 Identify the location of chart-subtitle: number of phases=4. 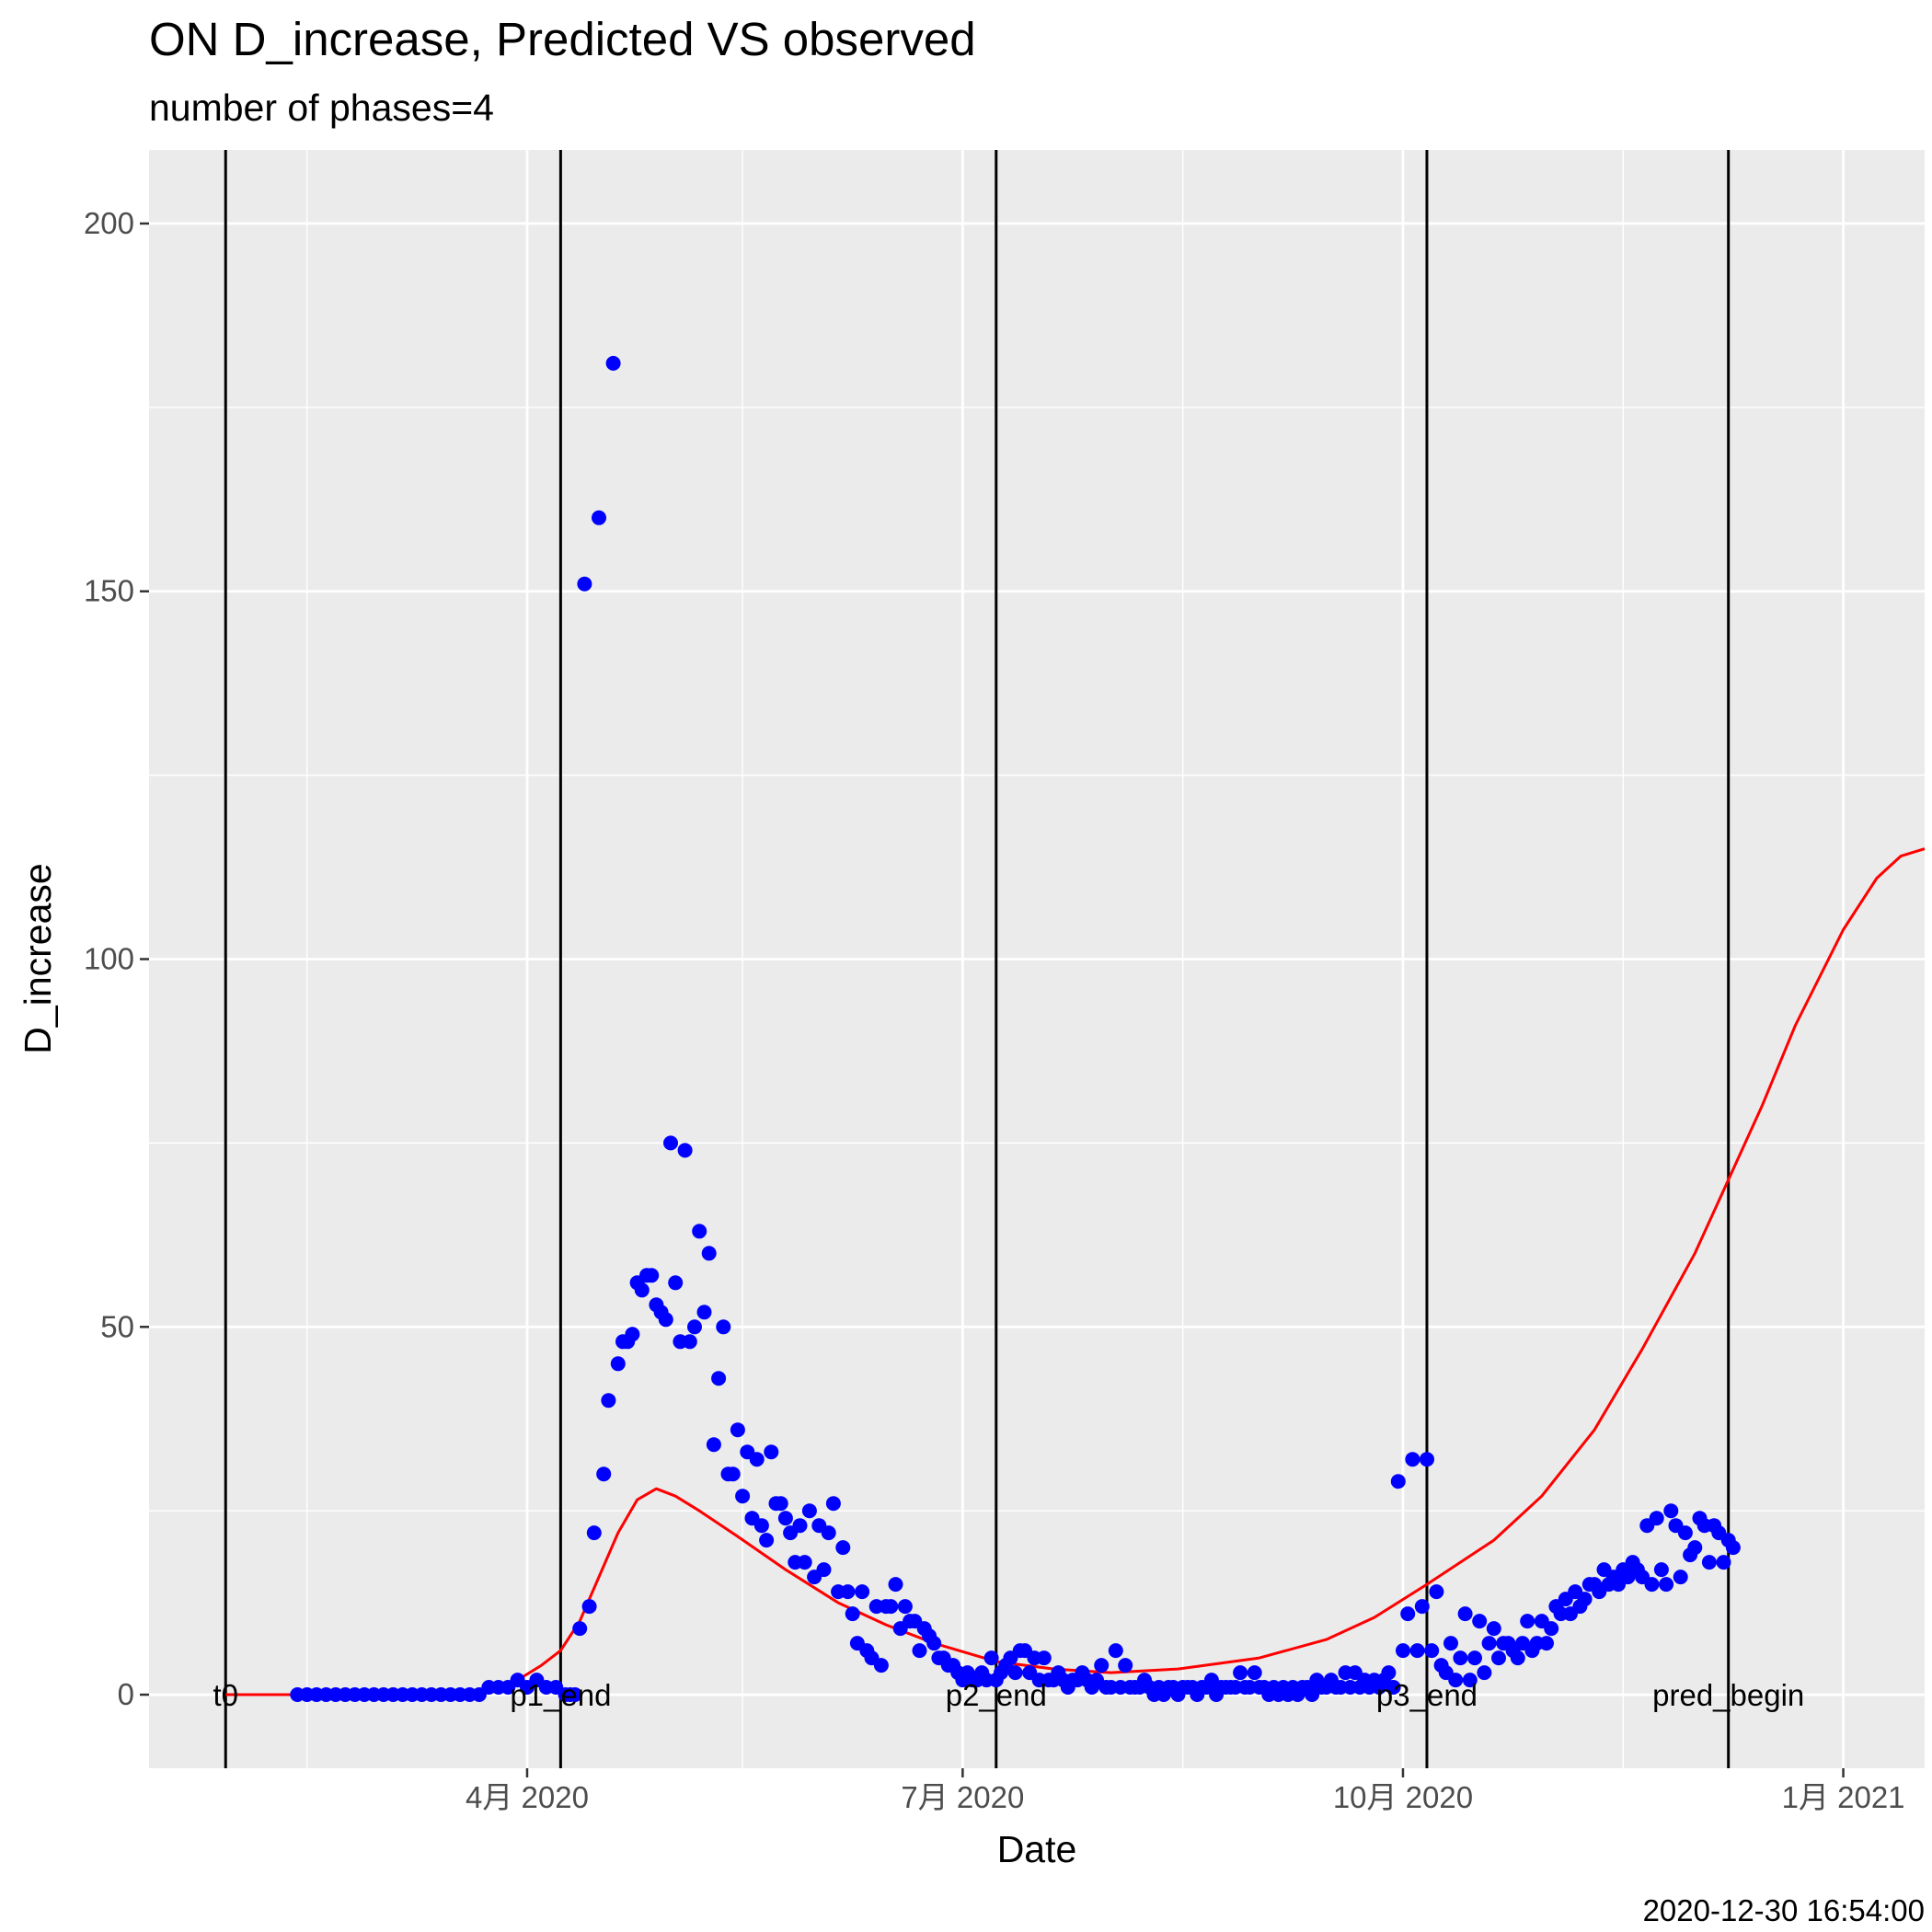
(321, 107).